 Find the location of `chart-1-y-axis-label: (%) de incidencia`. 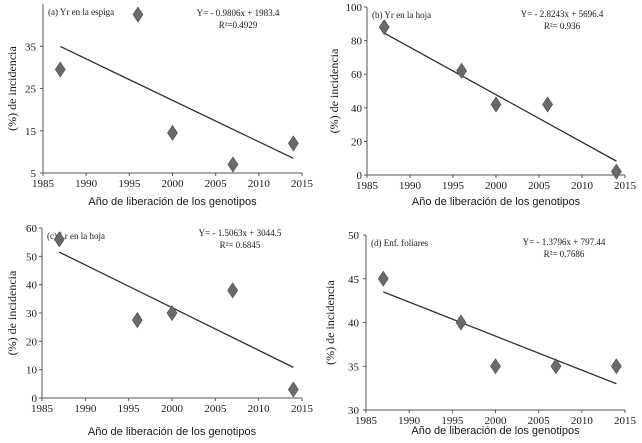

chart-1-y-axis-label: (%) de incidencia is located at coordinates (12, 88).